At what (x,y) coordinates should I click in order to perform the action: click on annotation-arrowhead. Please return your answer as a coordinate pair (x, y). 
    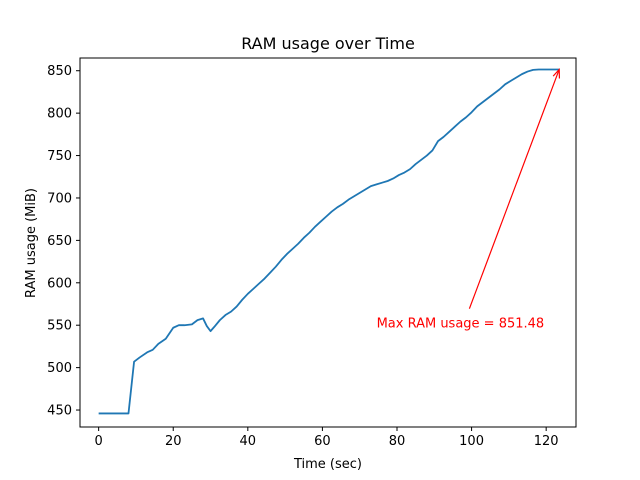
    Looking at the image, I should click on (556, 73).